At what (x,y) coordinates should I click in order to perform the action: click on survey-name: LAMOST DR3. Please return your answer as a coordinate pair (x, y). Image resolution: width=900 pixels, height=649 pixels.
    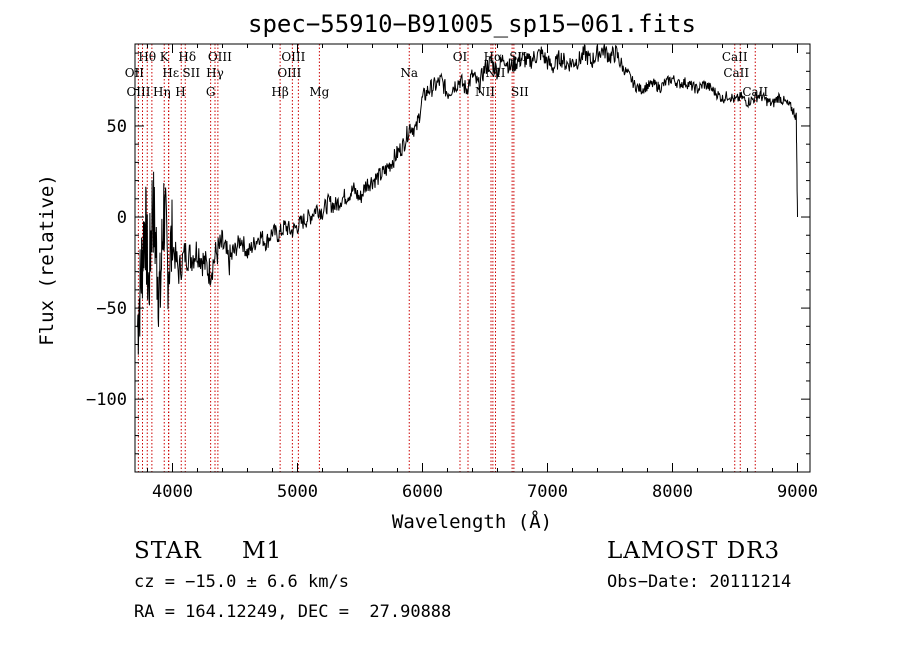
    Looking at the image, I should click on (694, 551).